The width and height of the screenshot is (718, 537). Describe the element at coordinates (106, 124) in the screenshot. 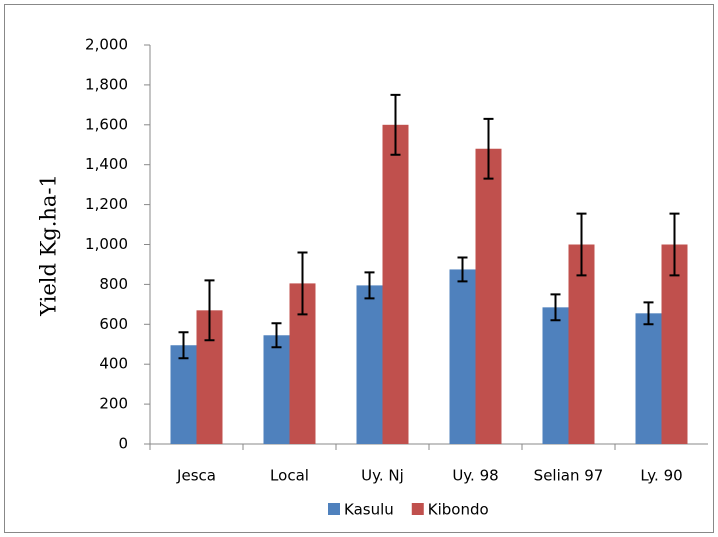

I see `y-tick-label: 1,600` at that location.